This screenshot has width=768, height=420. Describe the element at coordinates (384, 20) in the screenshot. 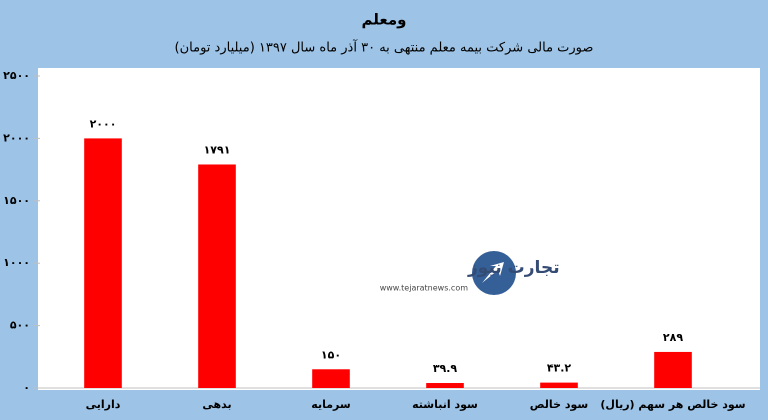

I see `chart-title: ومعلم` at that location.